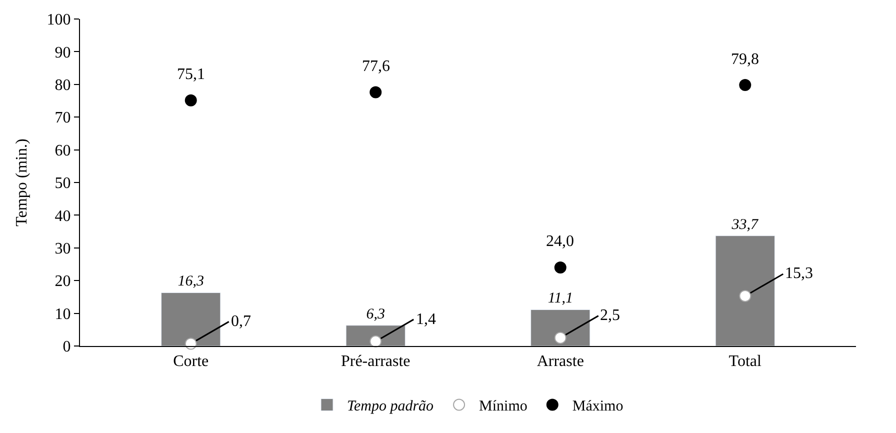  I want to click on data-label: 11,1, so click(560, 298).